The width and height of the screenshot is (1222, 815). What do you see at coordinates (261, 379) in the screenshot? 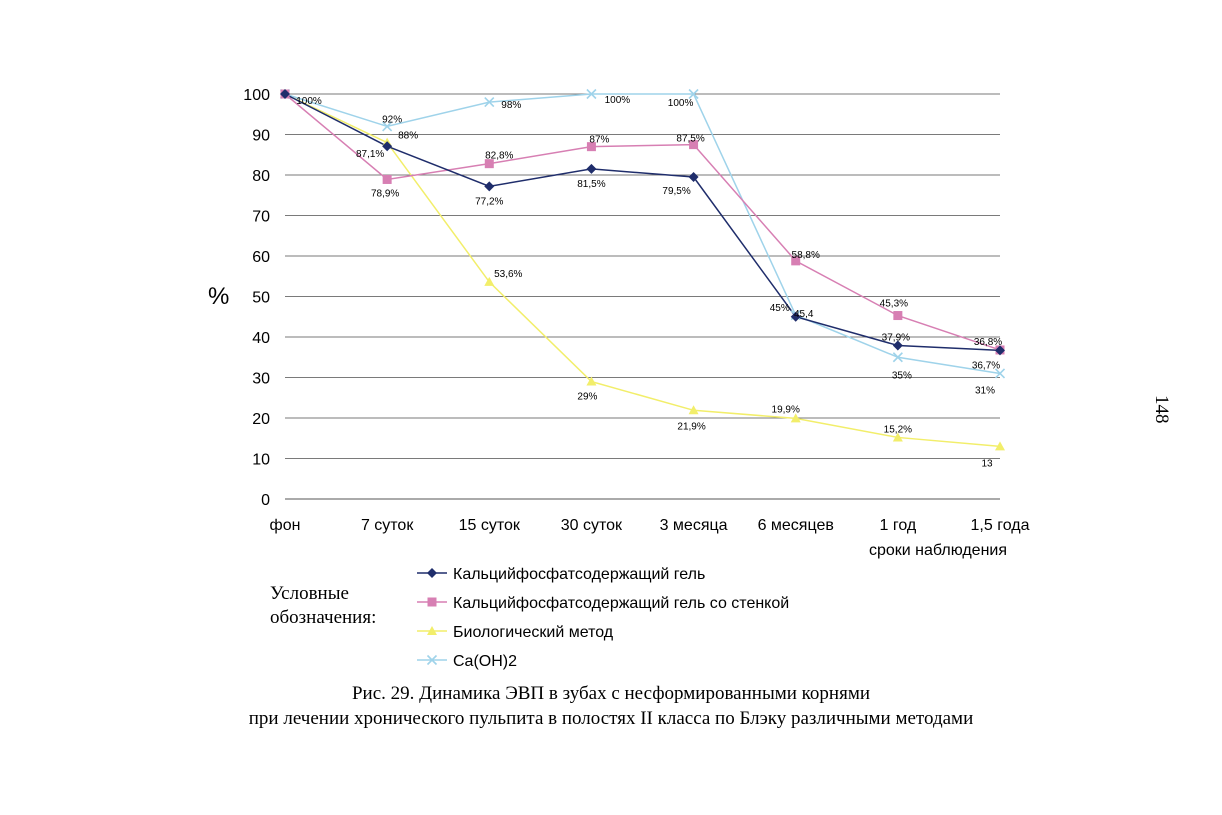
I see `y-tick-label: 30` at bounding box center [261, 379].